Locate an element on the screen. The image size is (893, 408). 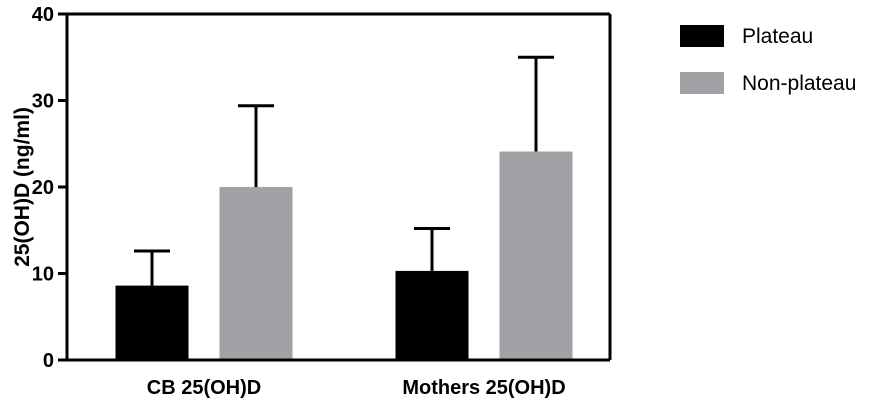
y-tick-label: 0 is located at coordinates (48, 361).